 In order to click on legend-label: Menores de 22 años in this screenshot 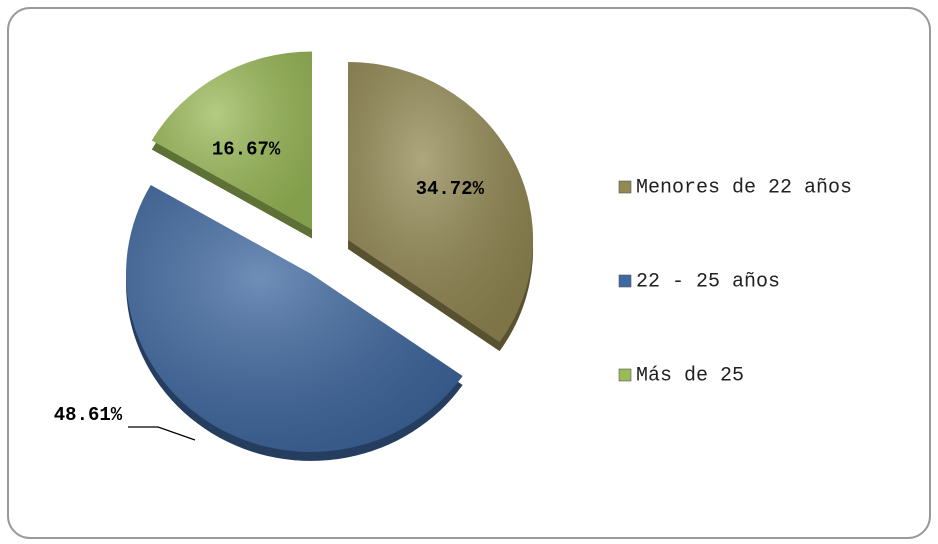, I will do `click(744, 187)`.